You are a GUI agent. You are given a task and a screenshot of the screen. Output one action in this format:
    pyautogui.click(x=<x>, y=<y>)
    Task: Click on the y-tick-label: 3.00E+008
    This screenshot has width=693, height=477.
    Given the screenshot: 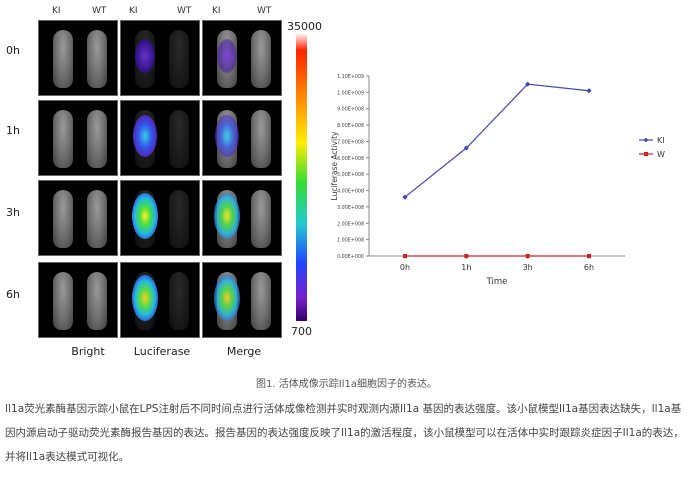 What is the action you would take?
    pyautogui.click(x=350, y=208)
    